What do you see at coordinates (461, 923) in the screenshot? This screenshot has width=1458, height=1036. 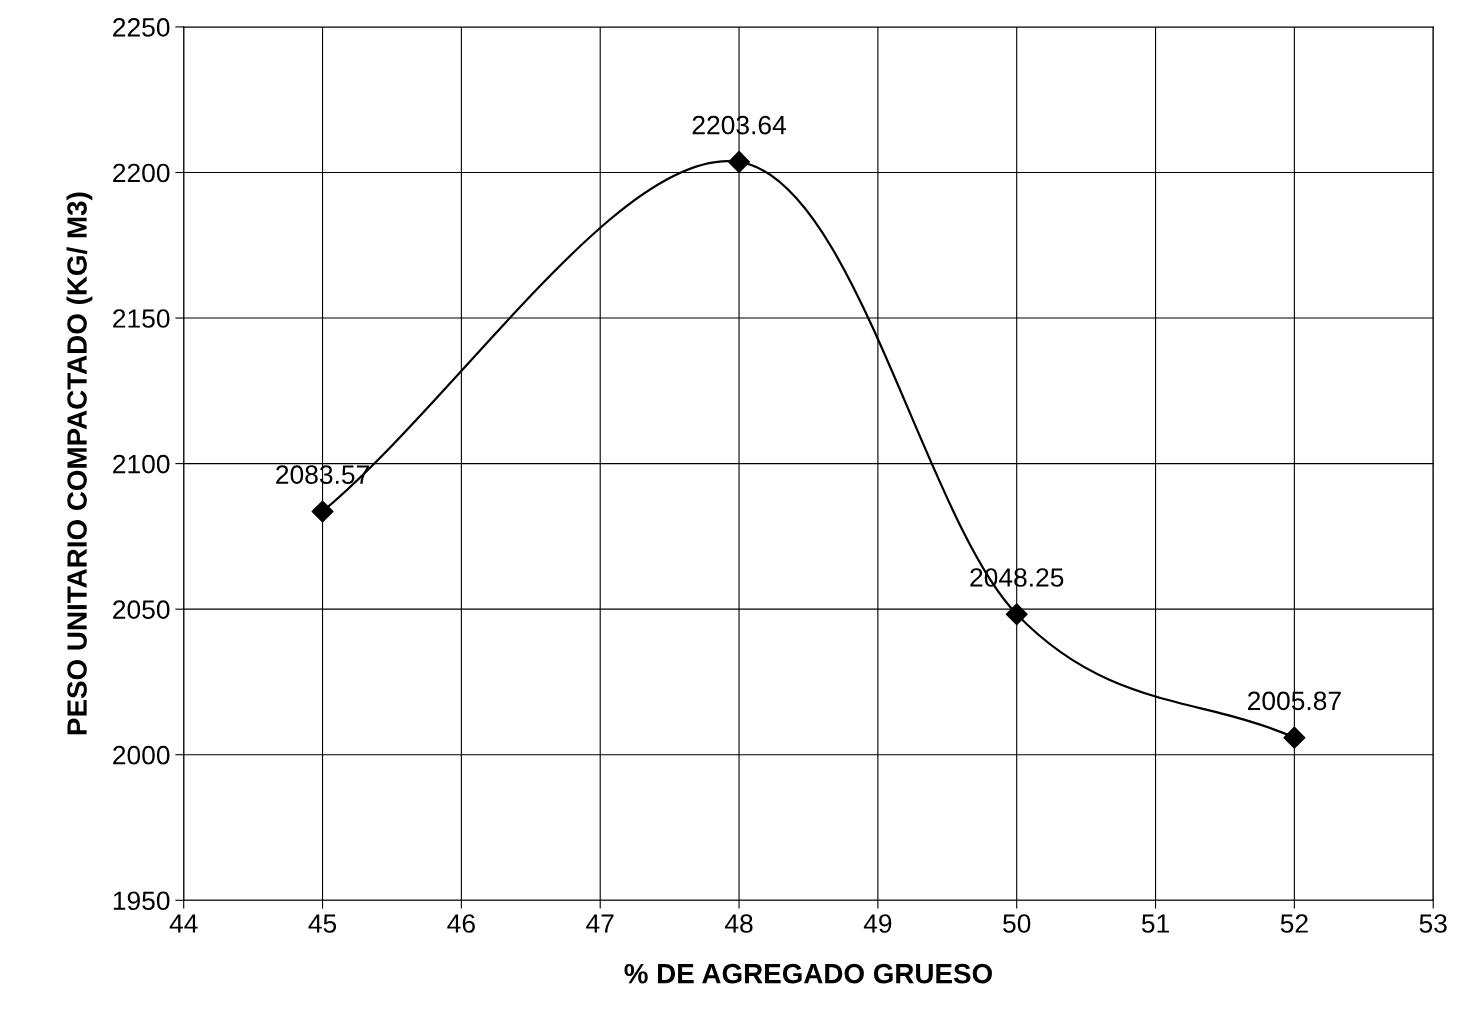 I see `x-tick-label: 46` at bounding box center [461, 923].